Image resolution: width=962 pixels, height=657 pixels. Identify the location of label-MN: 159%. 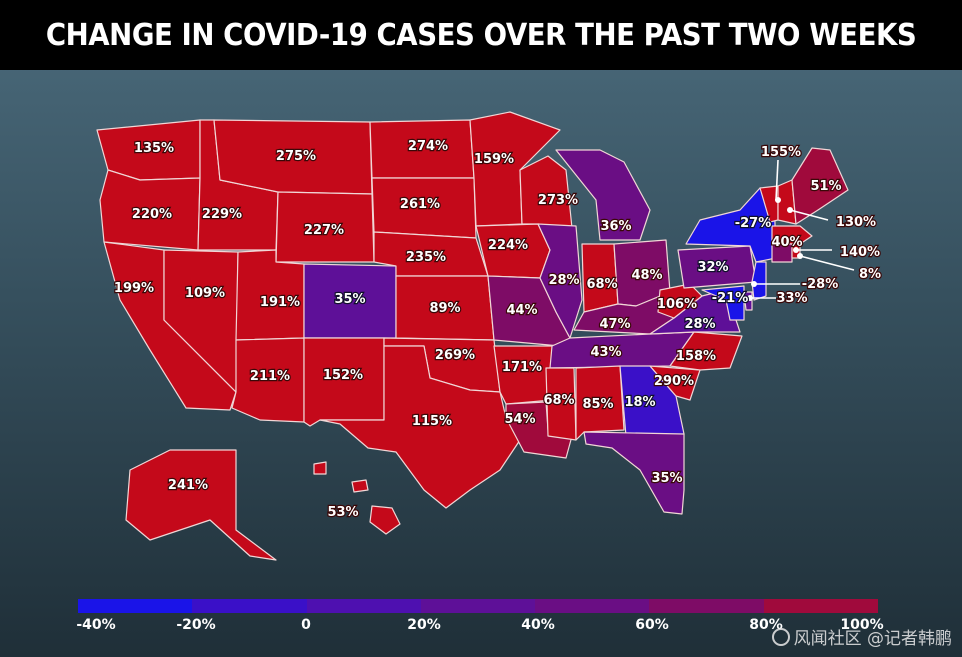
(494, 159).